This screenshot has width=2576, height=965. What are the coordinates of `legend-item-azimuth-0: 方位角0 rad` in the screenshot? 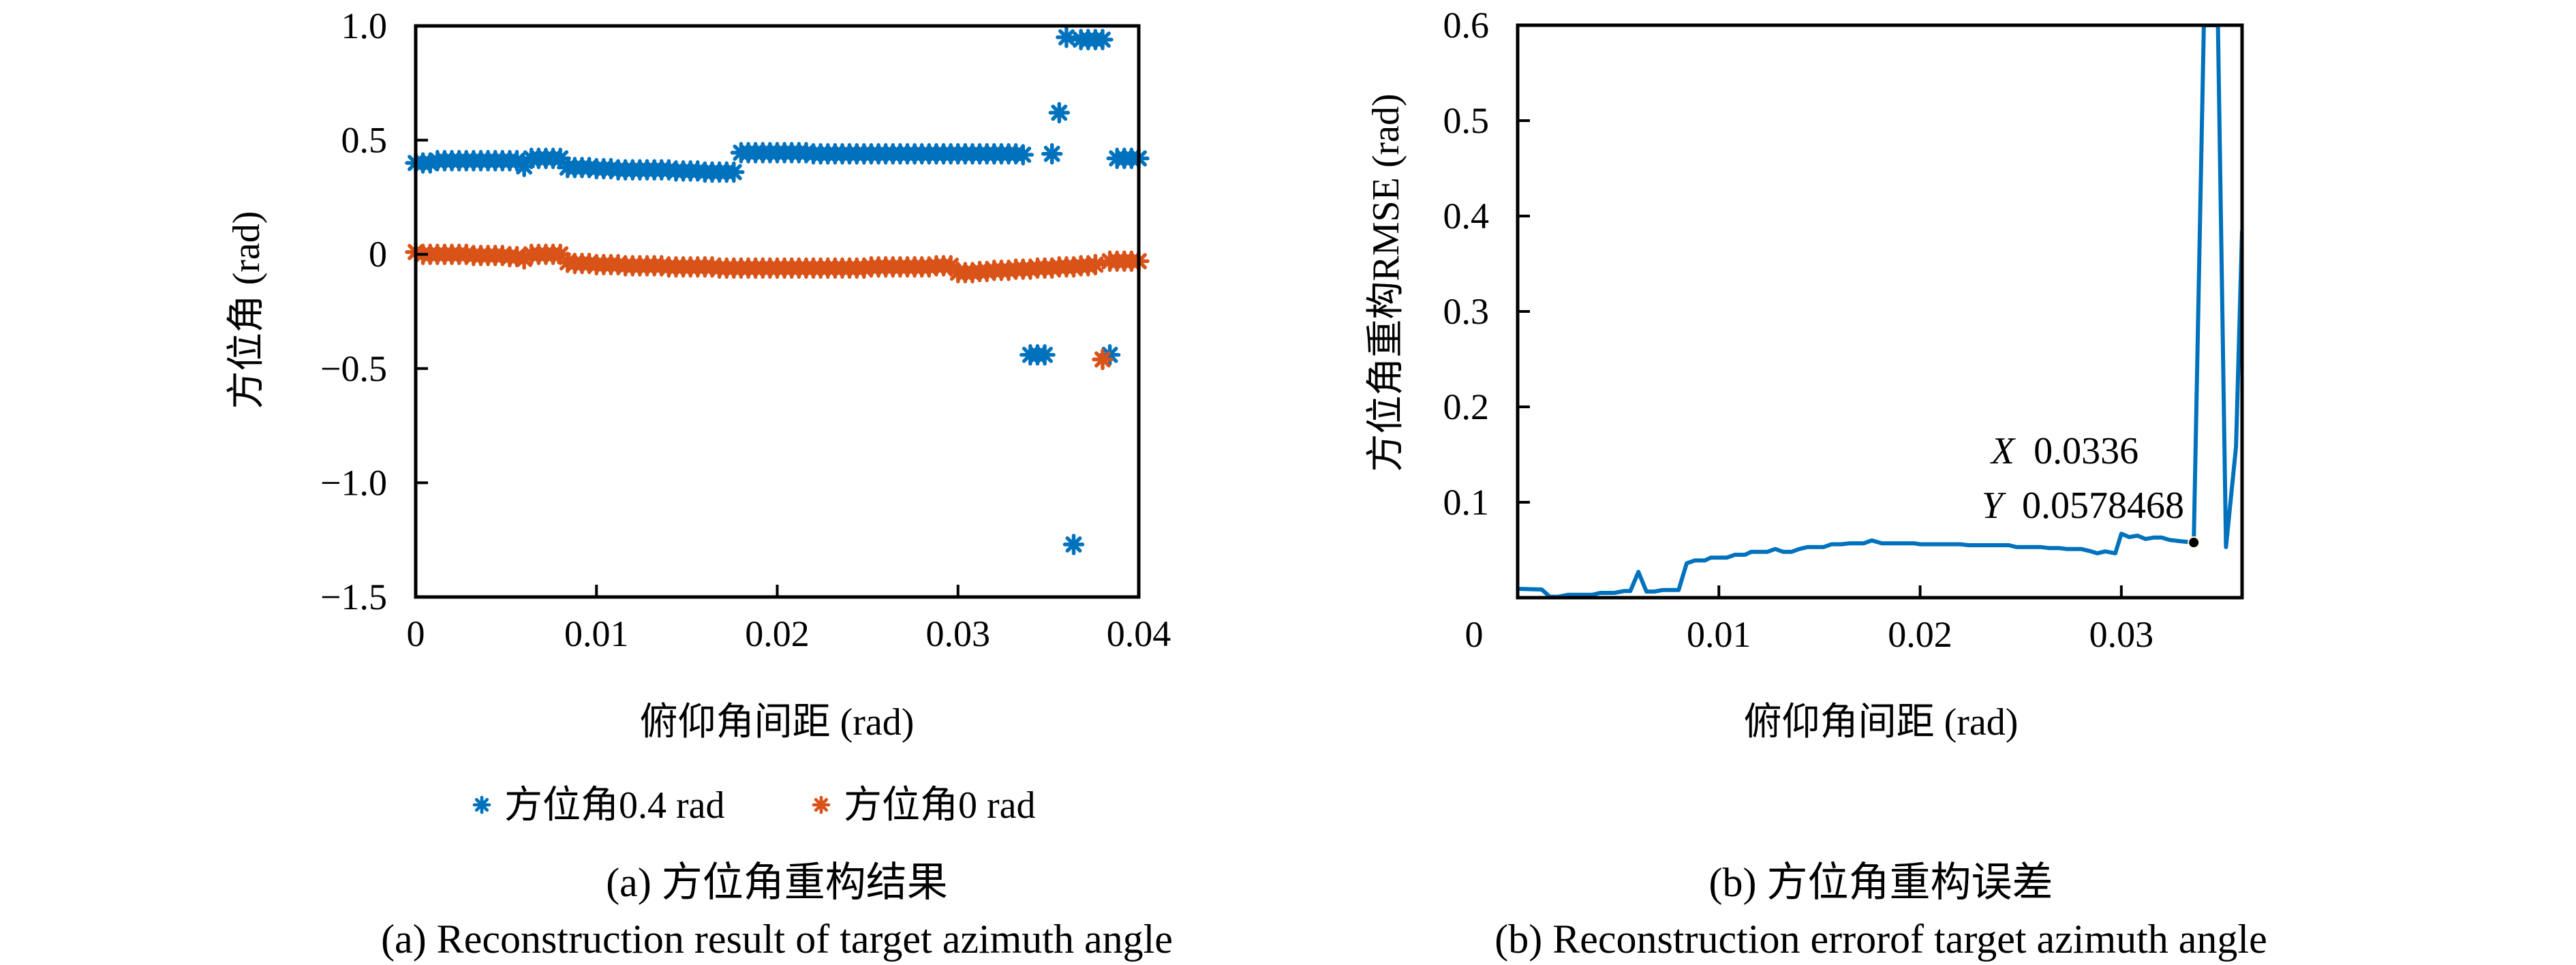 It's located at (924, 805).